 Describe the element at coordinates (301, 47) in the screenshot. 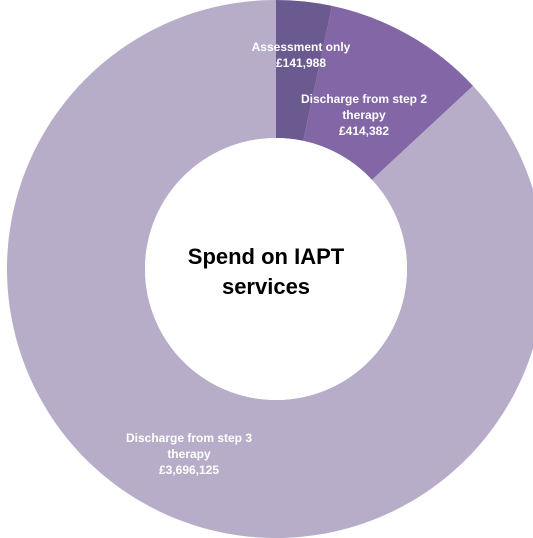

I see `slice-name-0-line-0: Assessment only` at that location.